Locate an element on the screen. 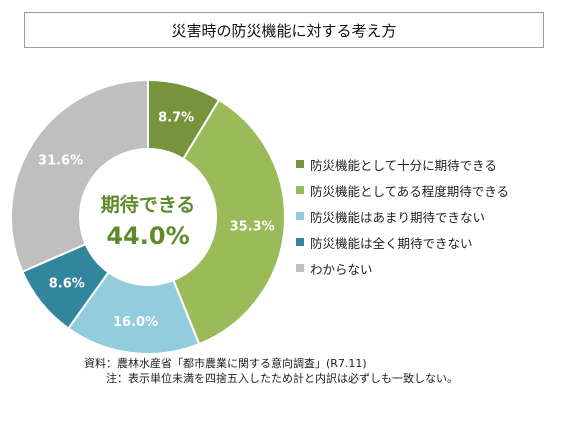 The image size is (571, 423). slice-somewhat-expect is located at coordinates (229, 222).